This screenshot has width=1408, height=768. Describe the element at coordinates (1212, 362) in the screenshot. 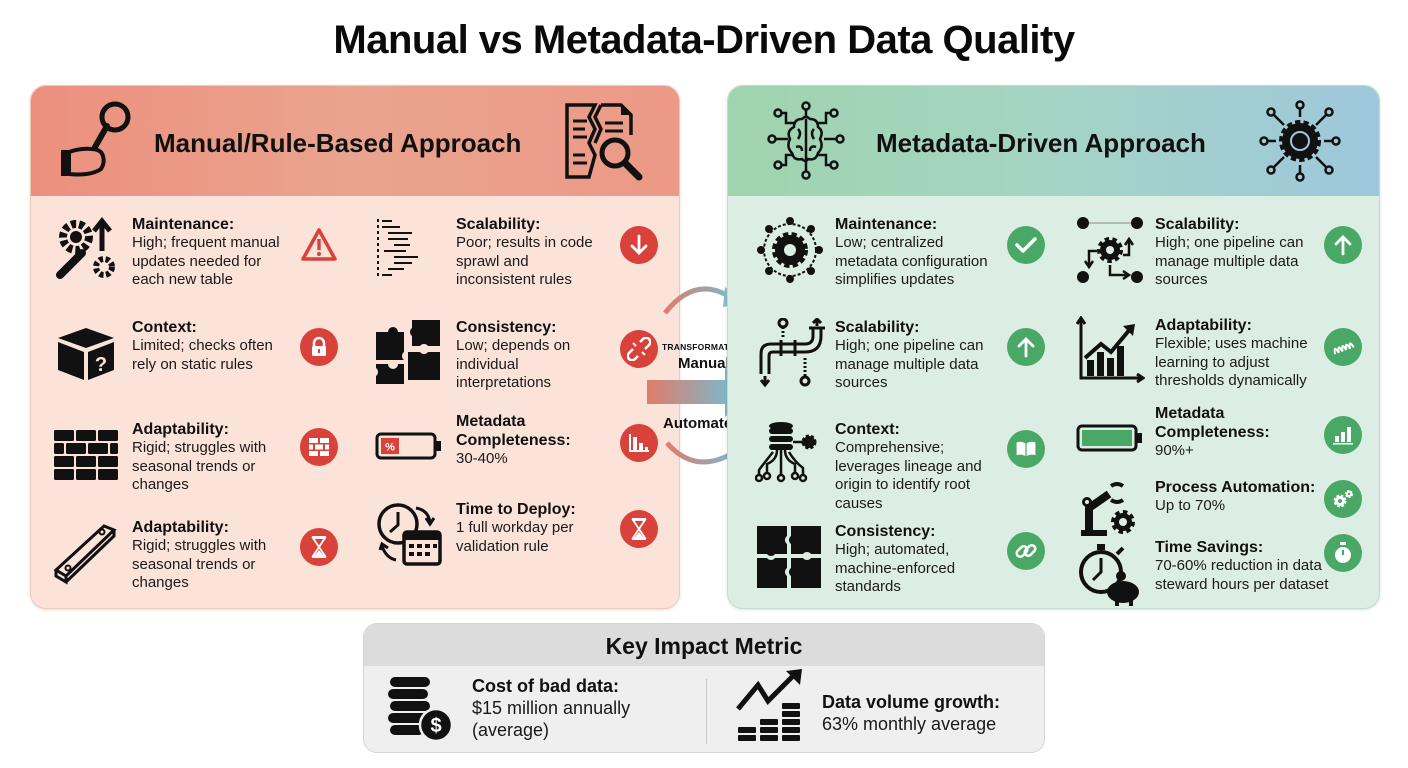

I see `item-desc-line: learning to adjust` at that location.